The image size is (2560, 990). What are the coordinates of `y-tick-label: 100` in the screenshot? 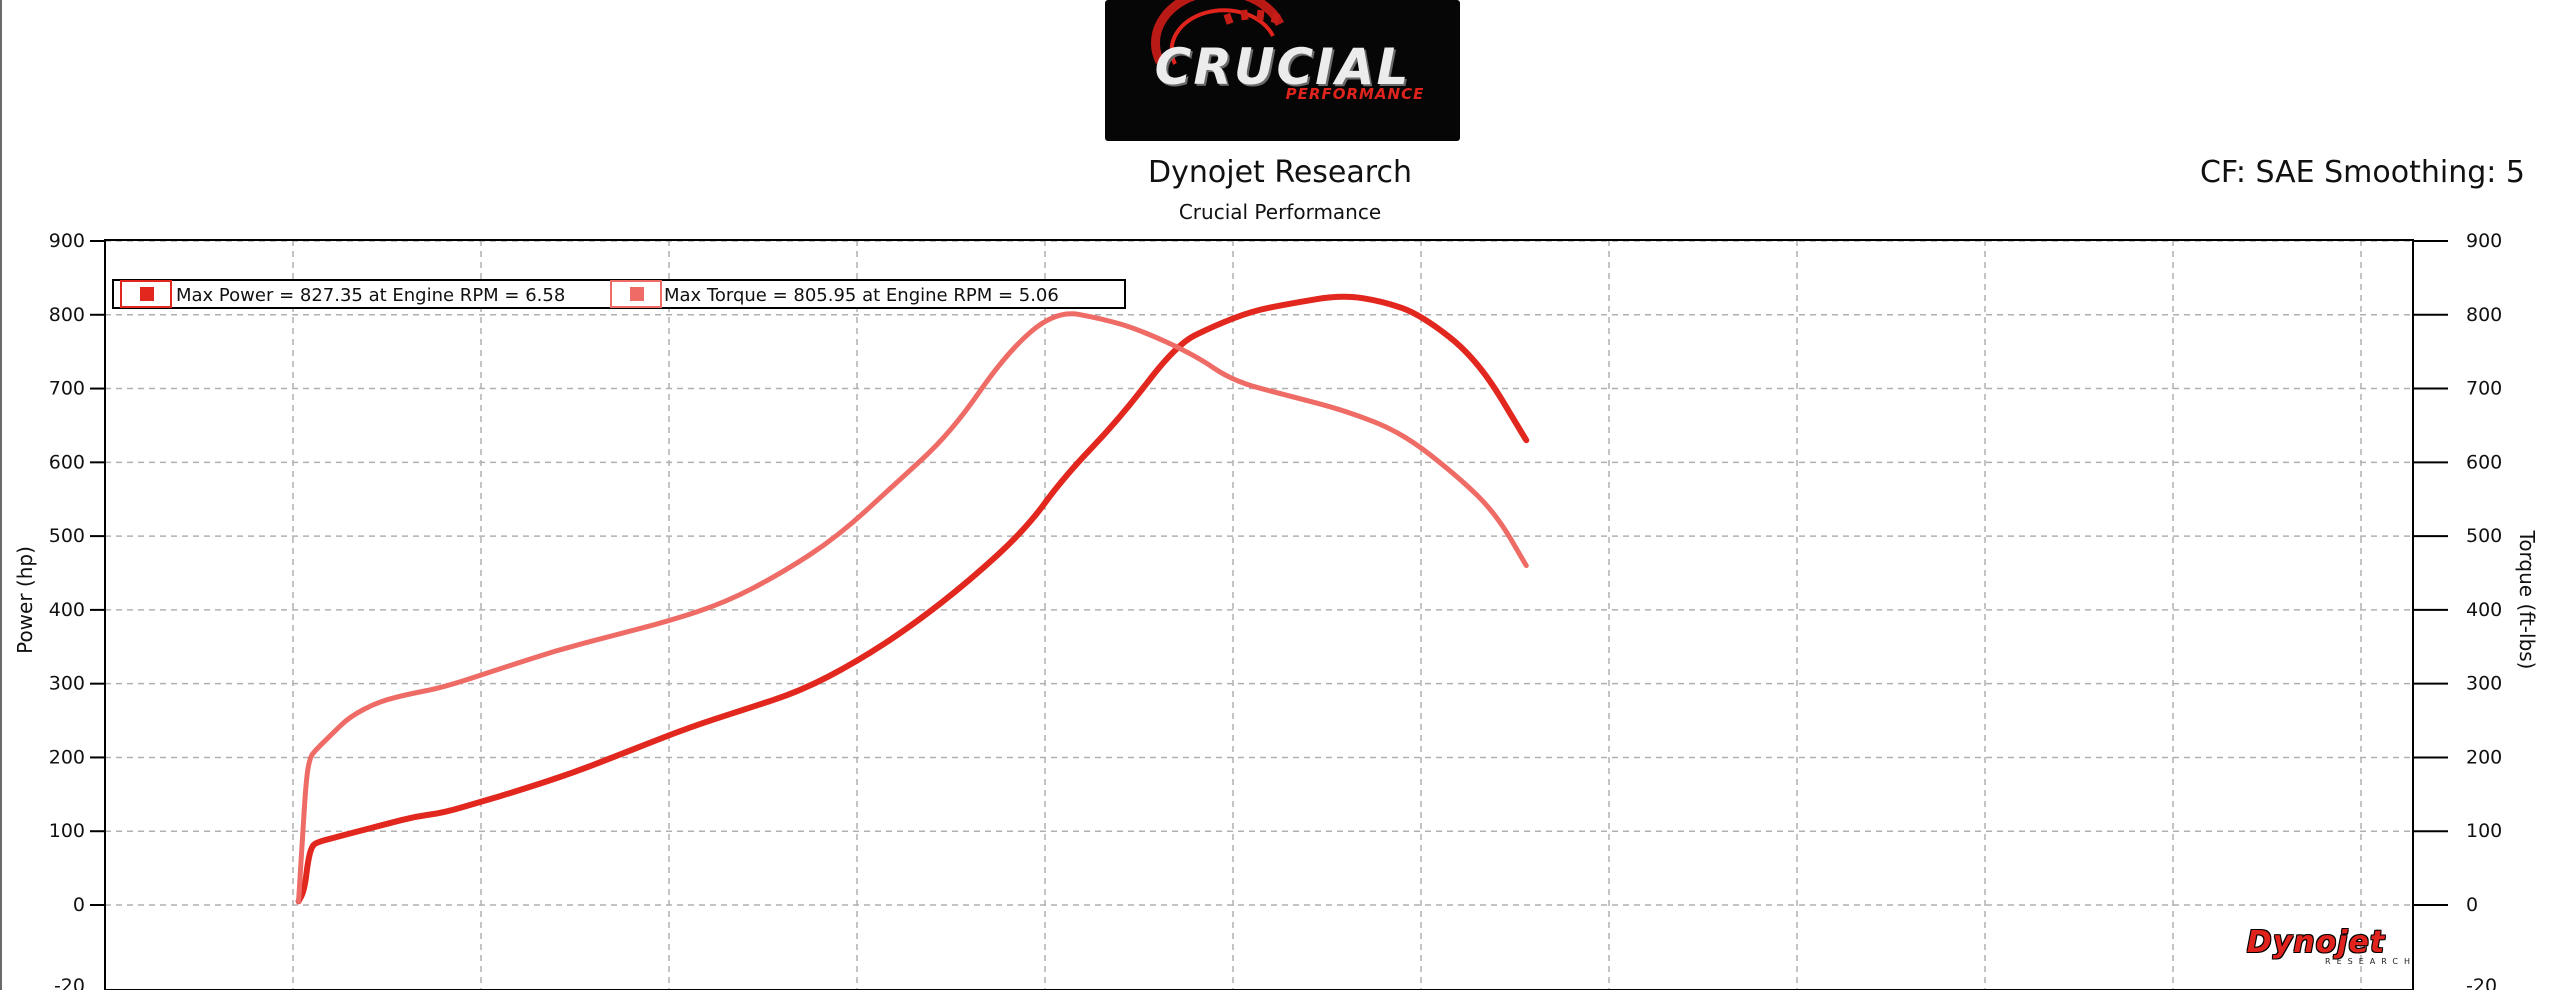 It's located at (67, 831).